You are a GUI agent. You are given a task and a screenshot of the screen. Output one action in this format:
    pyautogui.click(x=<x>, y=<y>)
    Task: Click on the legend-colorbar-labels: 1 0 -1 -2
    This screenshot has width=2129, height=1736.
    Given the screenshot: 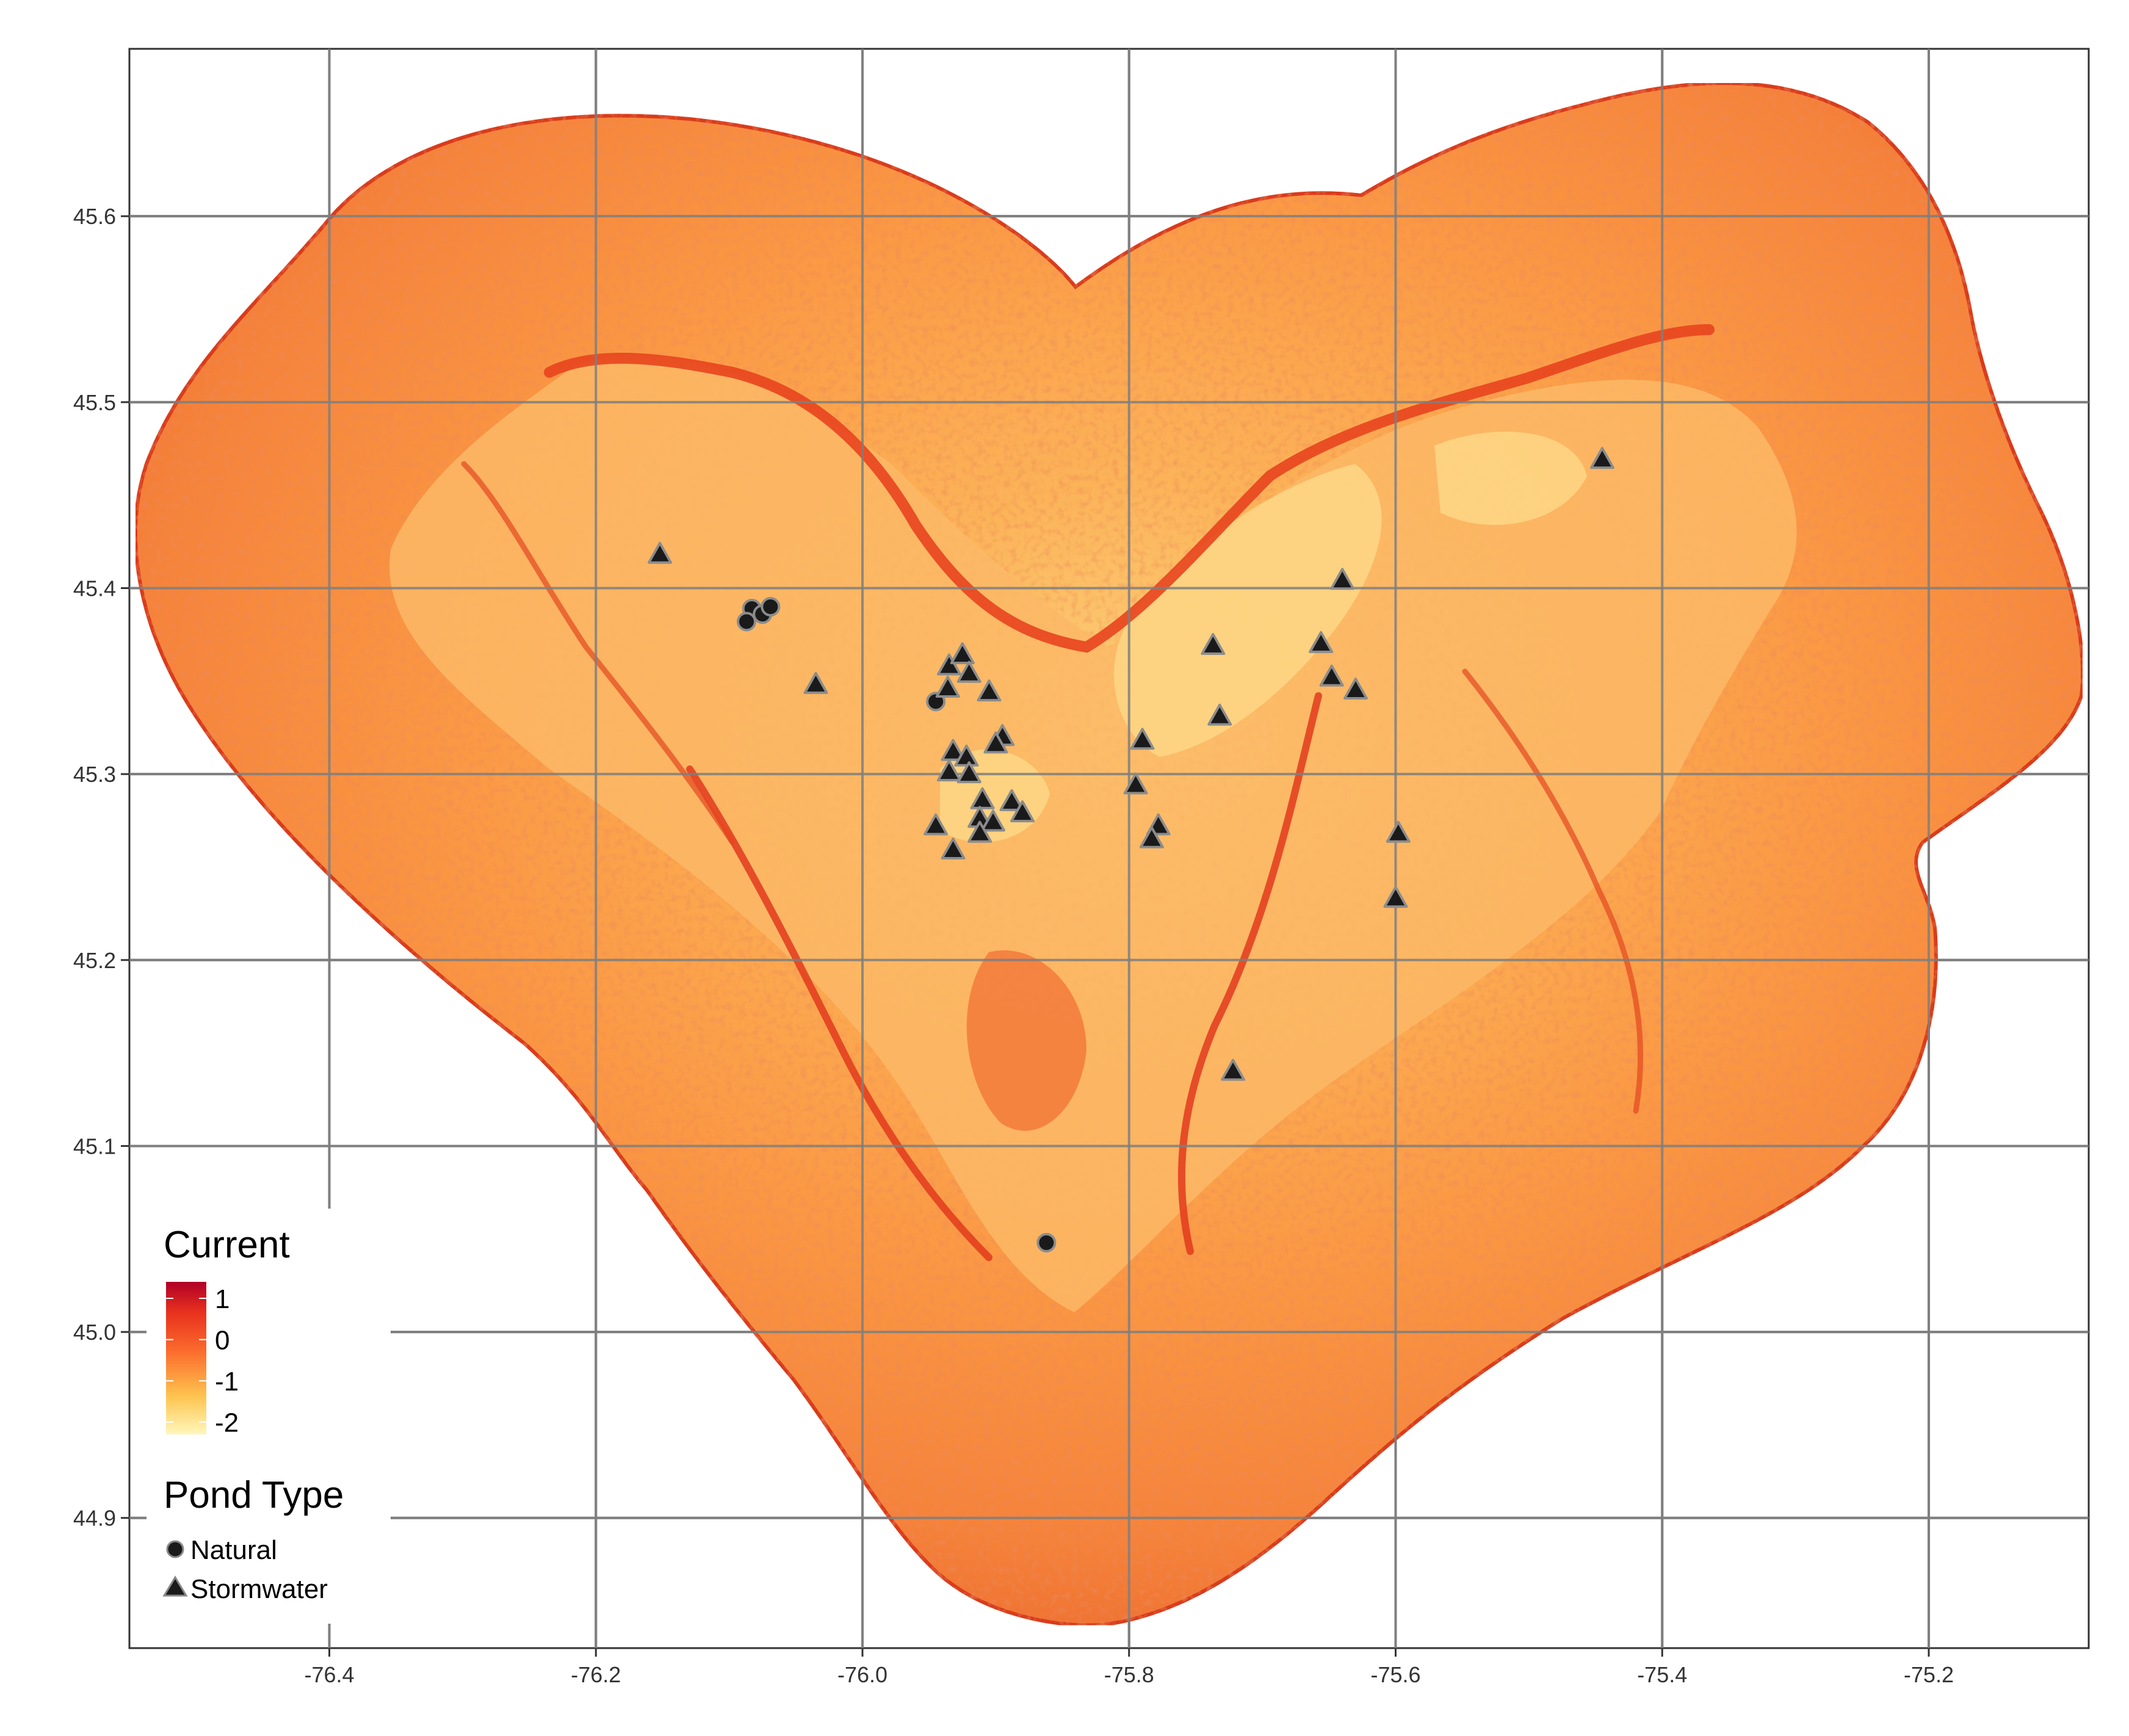 What is the action you would take?
    pyautogui.click(x=203, y=1361)
    